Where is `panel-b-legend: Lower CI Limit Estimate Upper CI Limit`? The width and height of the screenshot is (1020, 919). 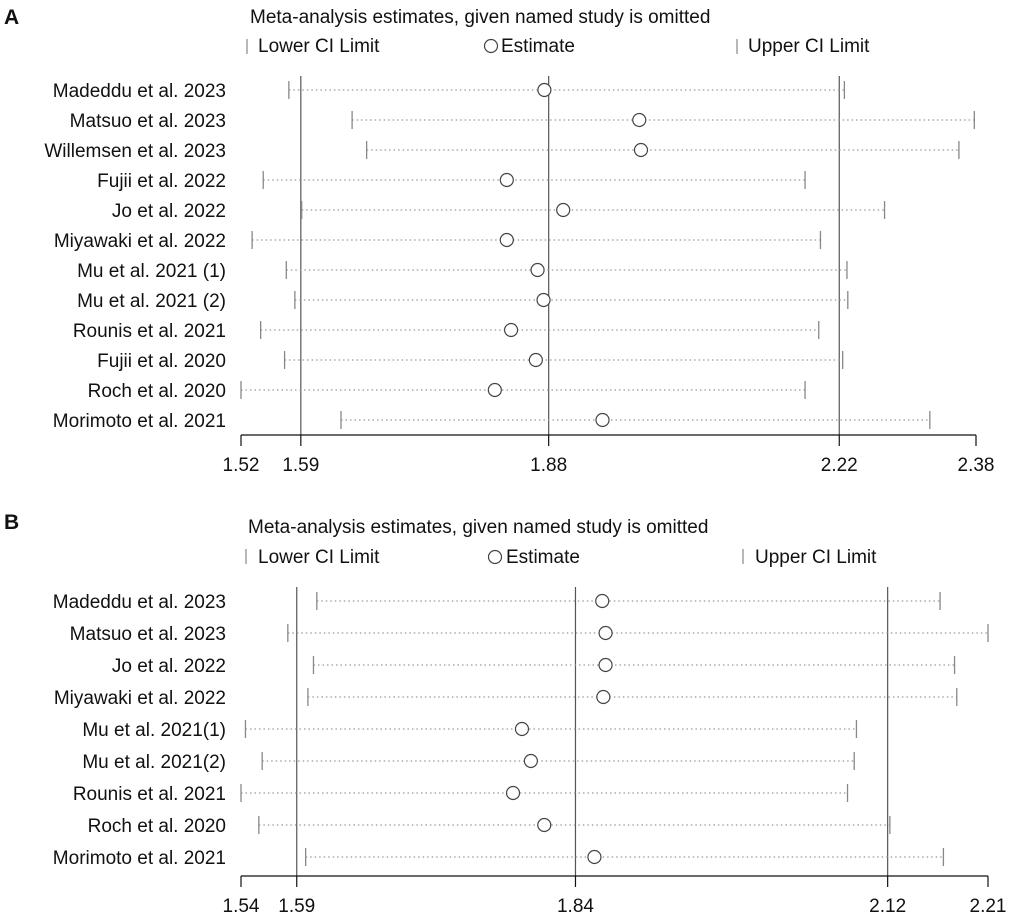 panel-b-legend: Lower CI Limit Estimate Upper CI Limit is located at coordinates (561, 557).